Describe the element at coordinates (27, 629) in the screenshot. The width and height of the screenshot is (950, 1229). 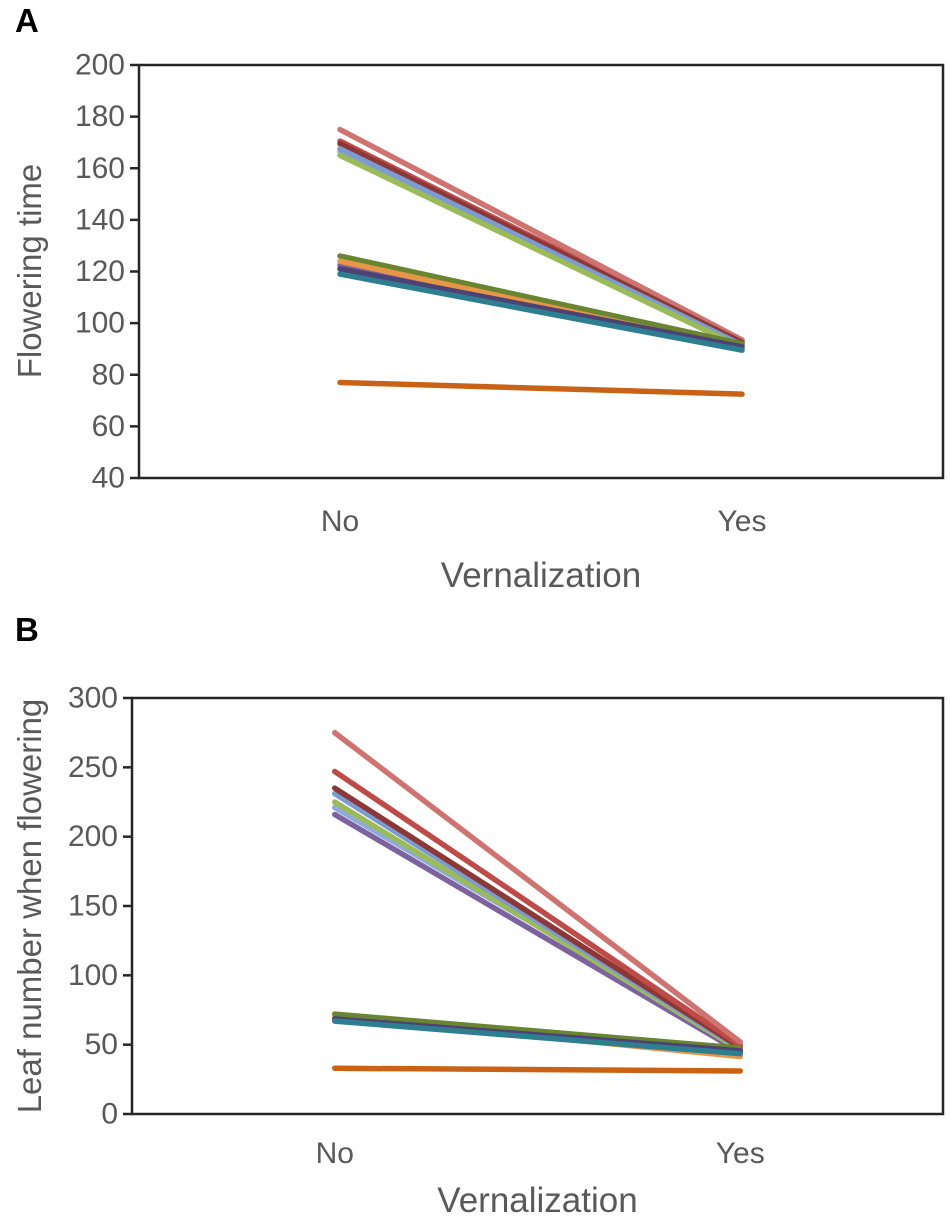
I see `panel-b-letter: B` at that location.